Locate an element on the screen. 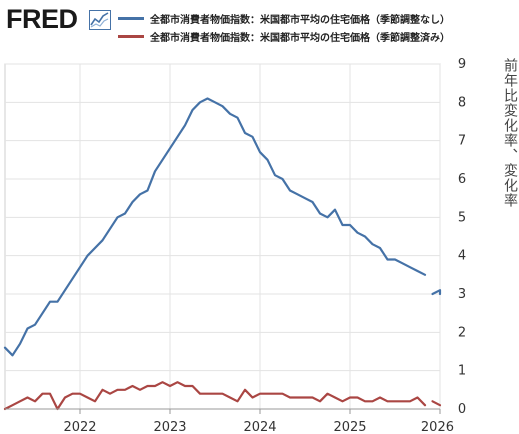  y-tick-label-6: 6 is located at coordinates (462, 179).